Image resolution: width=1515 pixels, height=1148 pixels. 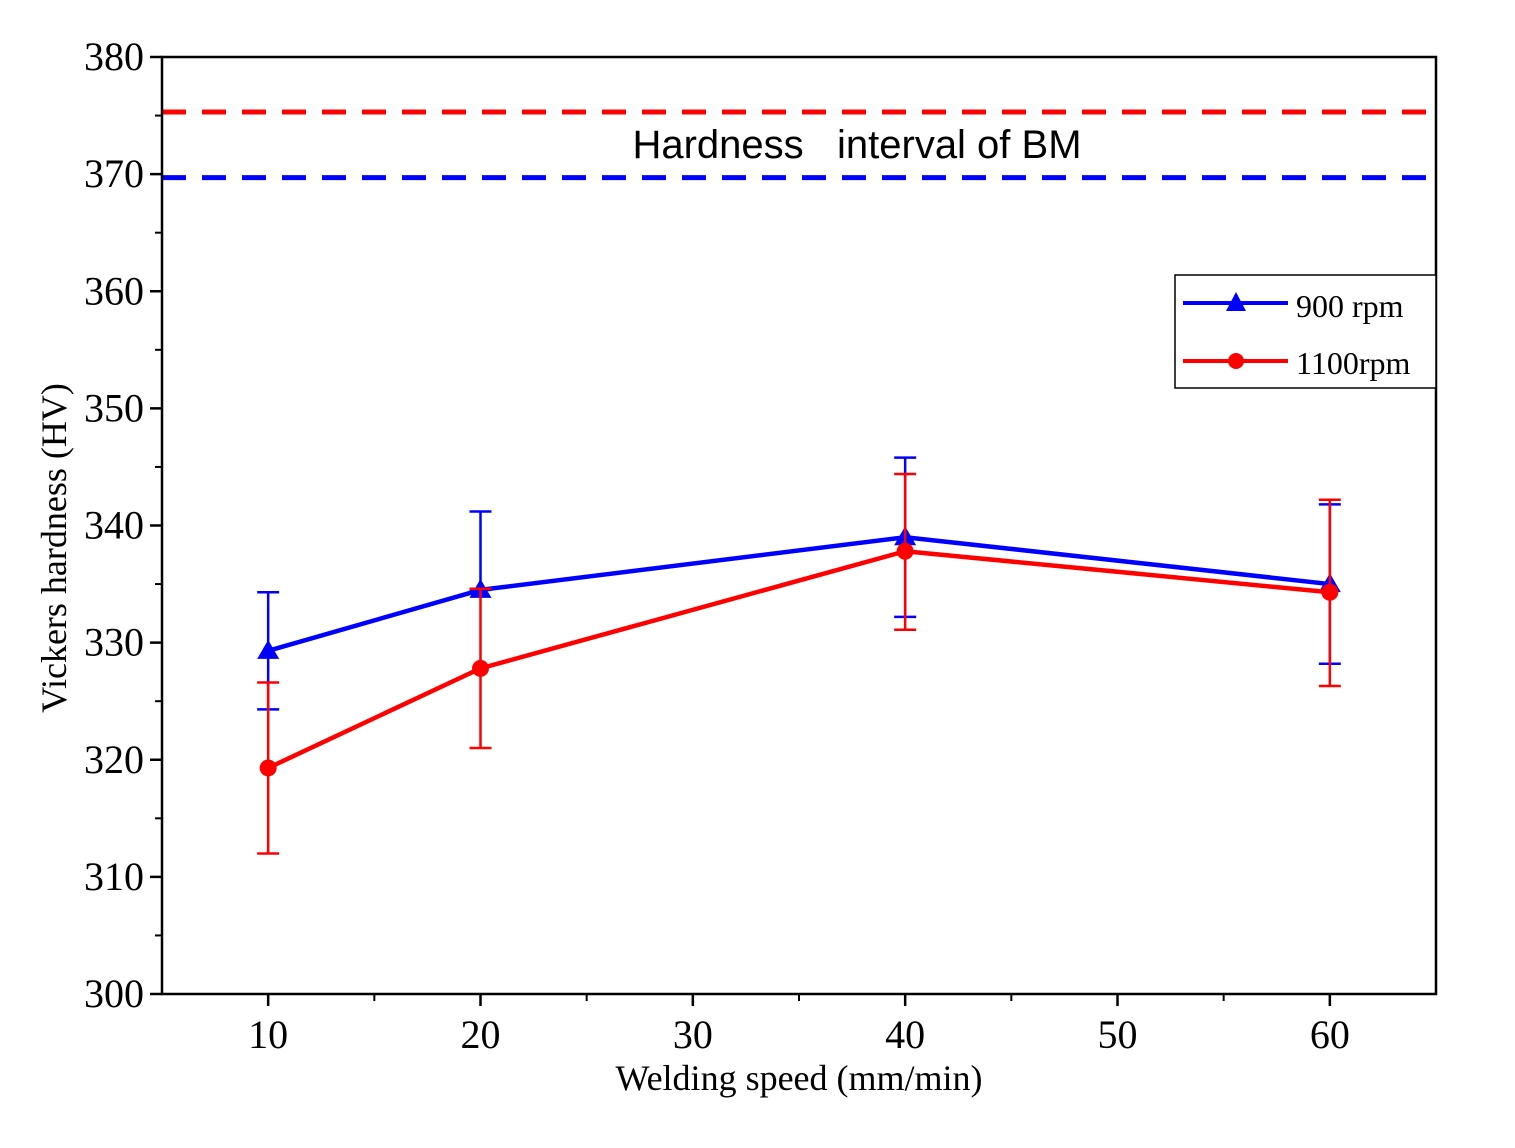 I want to click on x-axis-title: Welding speed (mm/min), so click(x=798, y=1078).